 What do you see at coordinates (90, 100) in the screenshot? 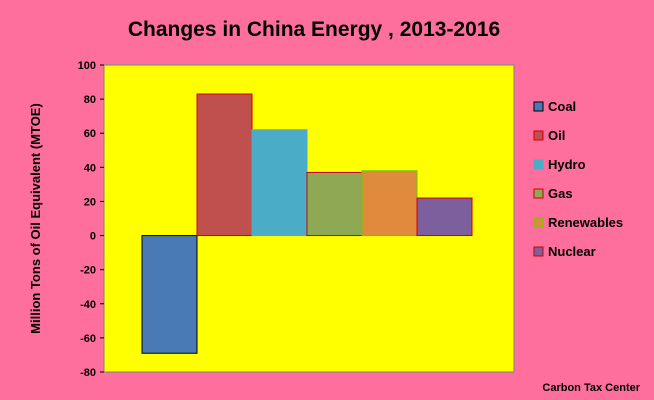
I see `y-tick-label: 80` at bounding box center [90, 100].